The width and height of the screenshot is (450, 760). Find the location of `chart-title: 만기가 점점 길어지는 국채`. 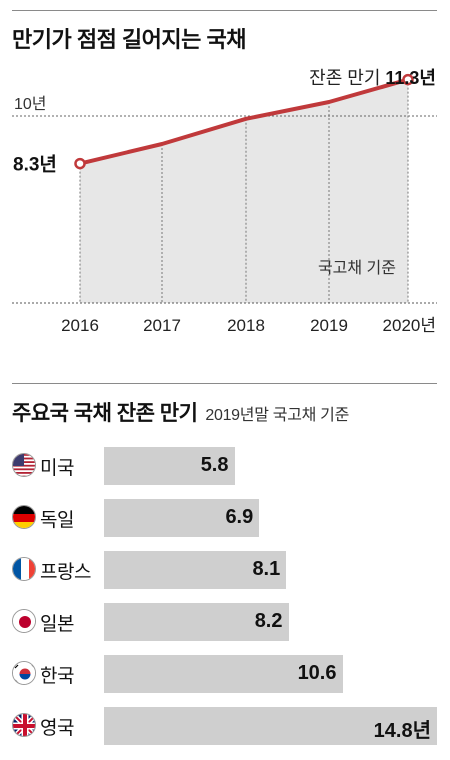

chart-title: 만기가 점점 길어지는 국채 is located at coordinates (129, 39).